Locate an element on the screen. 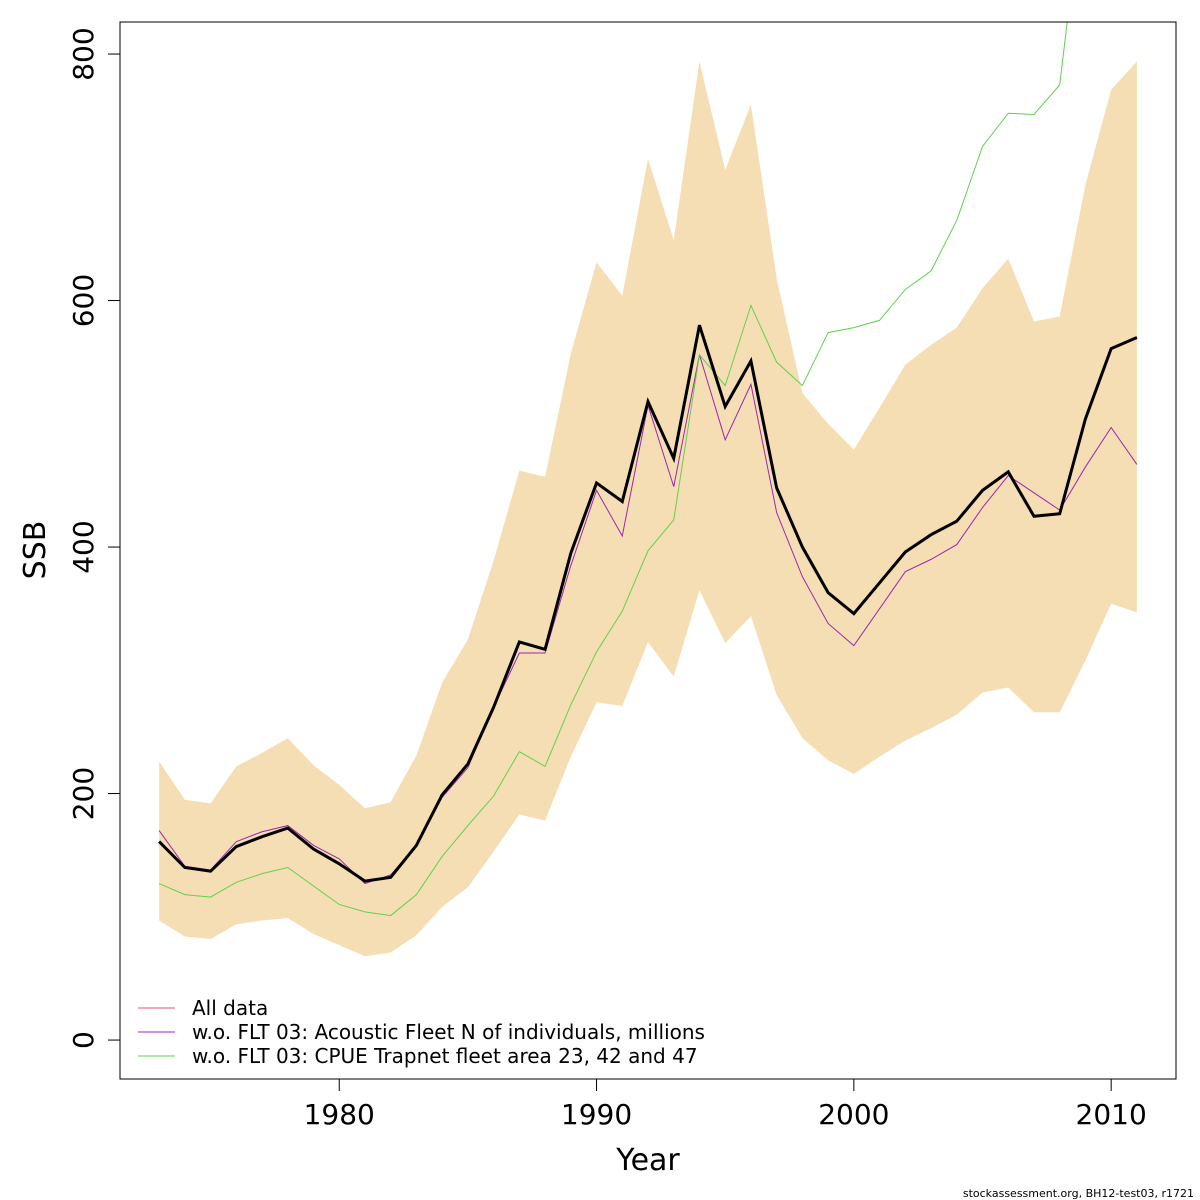 Image resolution: width=1200 pixels, height=1200 pixels. y-tick-label: 400 is located at coordinates (83, 546).